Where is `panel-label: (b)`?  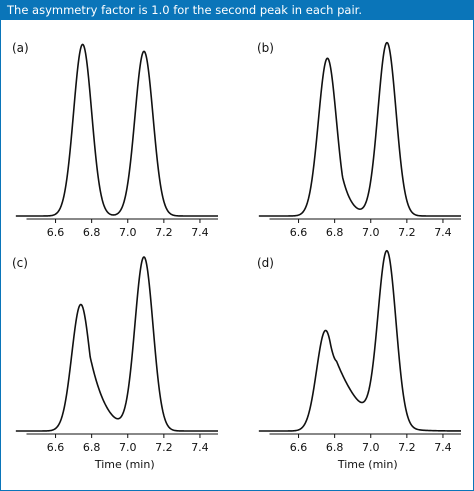
panel-label: (b) is located at coordinates (265, 48).